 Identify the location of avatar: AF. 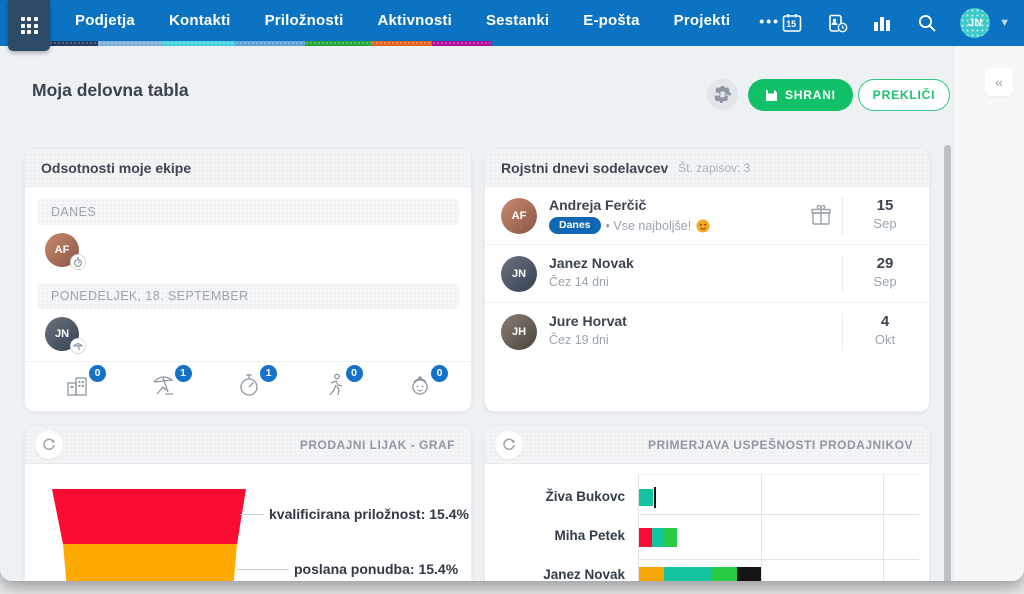
(519, 216).